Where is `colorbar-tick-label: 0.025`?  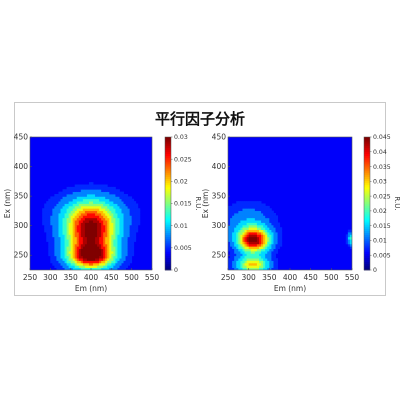
colorbar-tick-label: 0.025 is located at coordinates (382, 196).